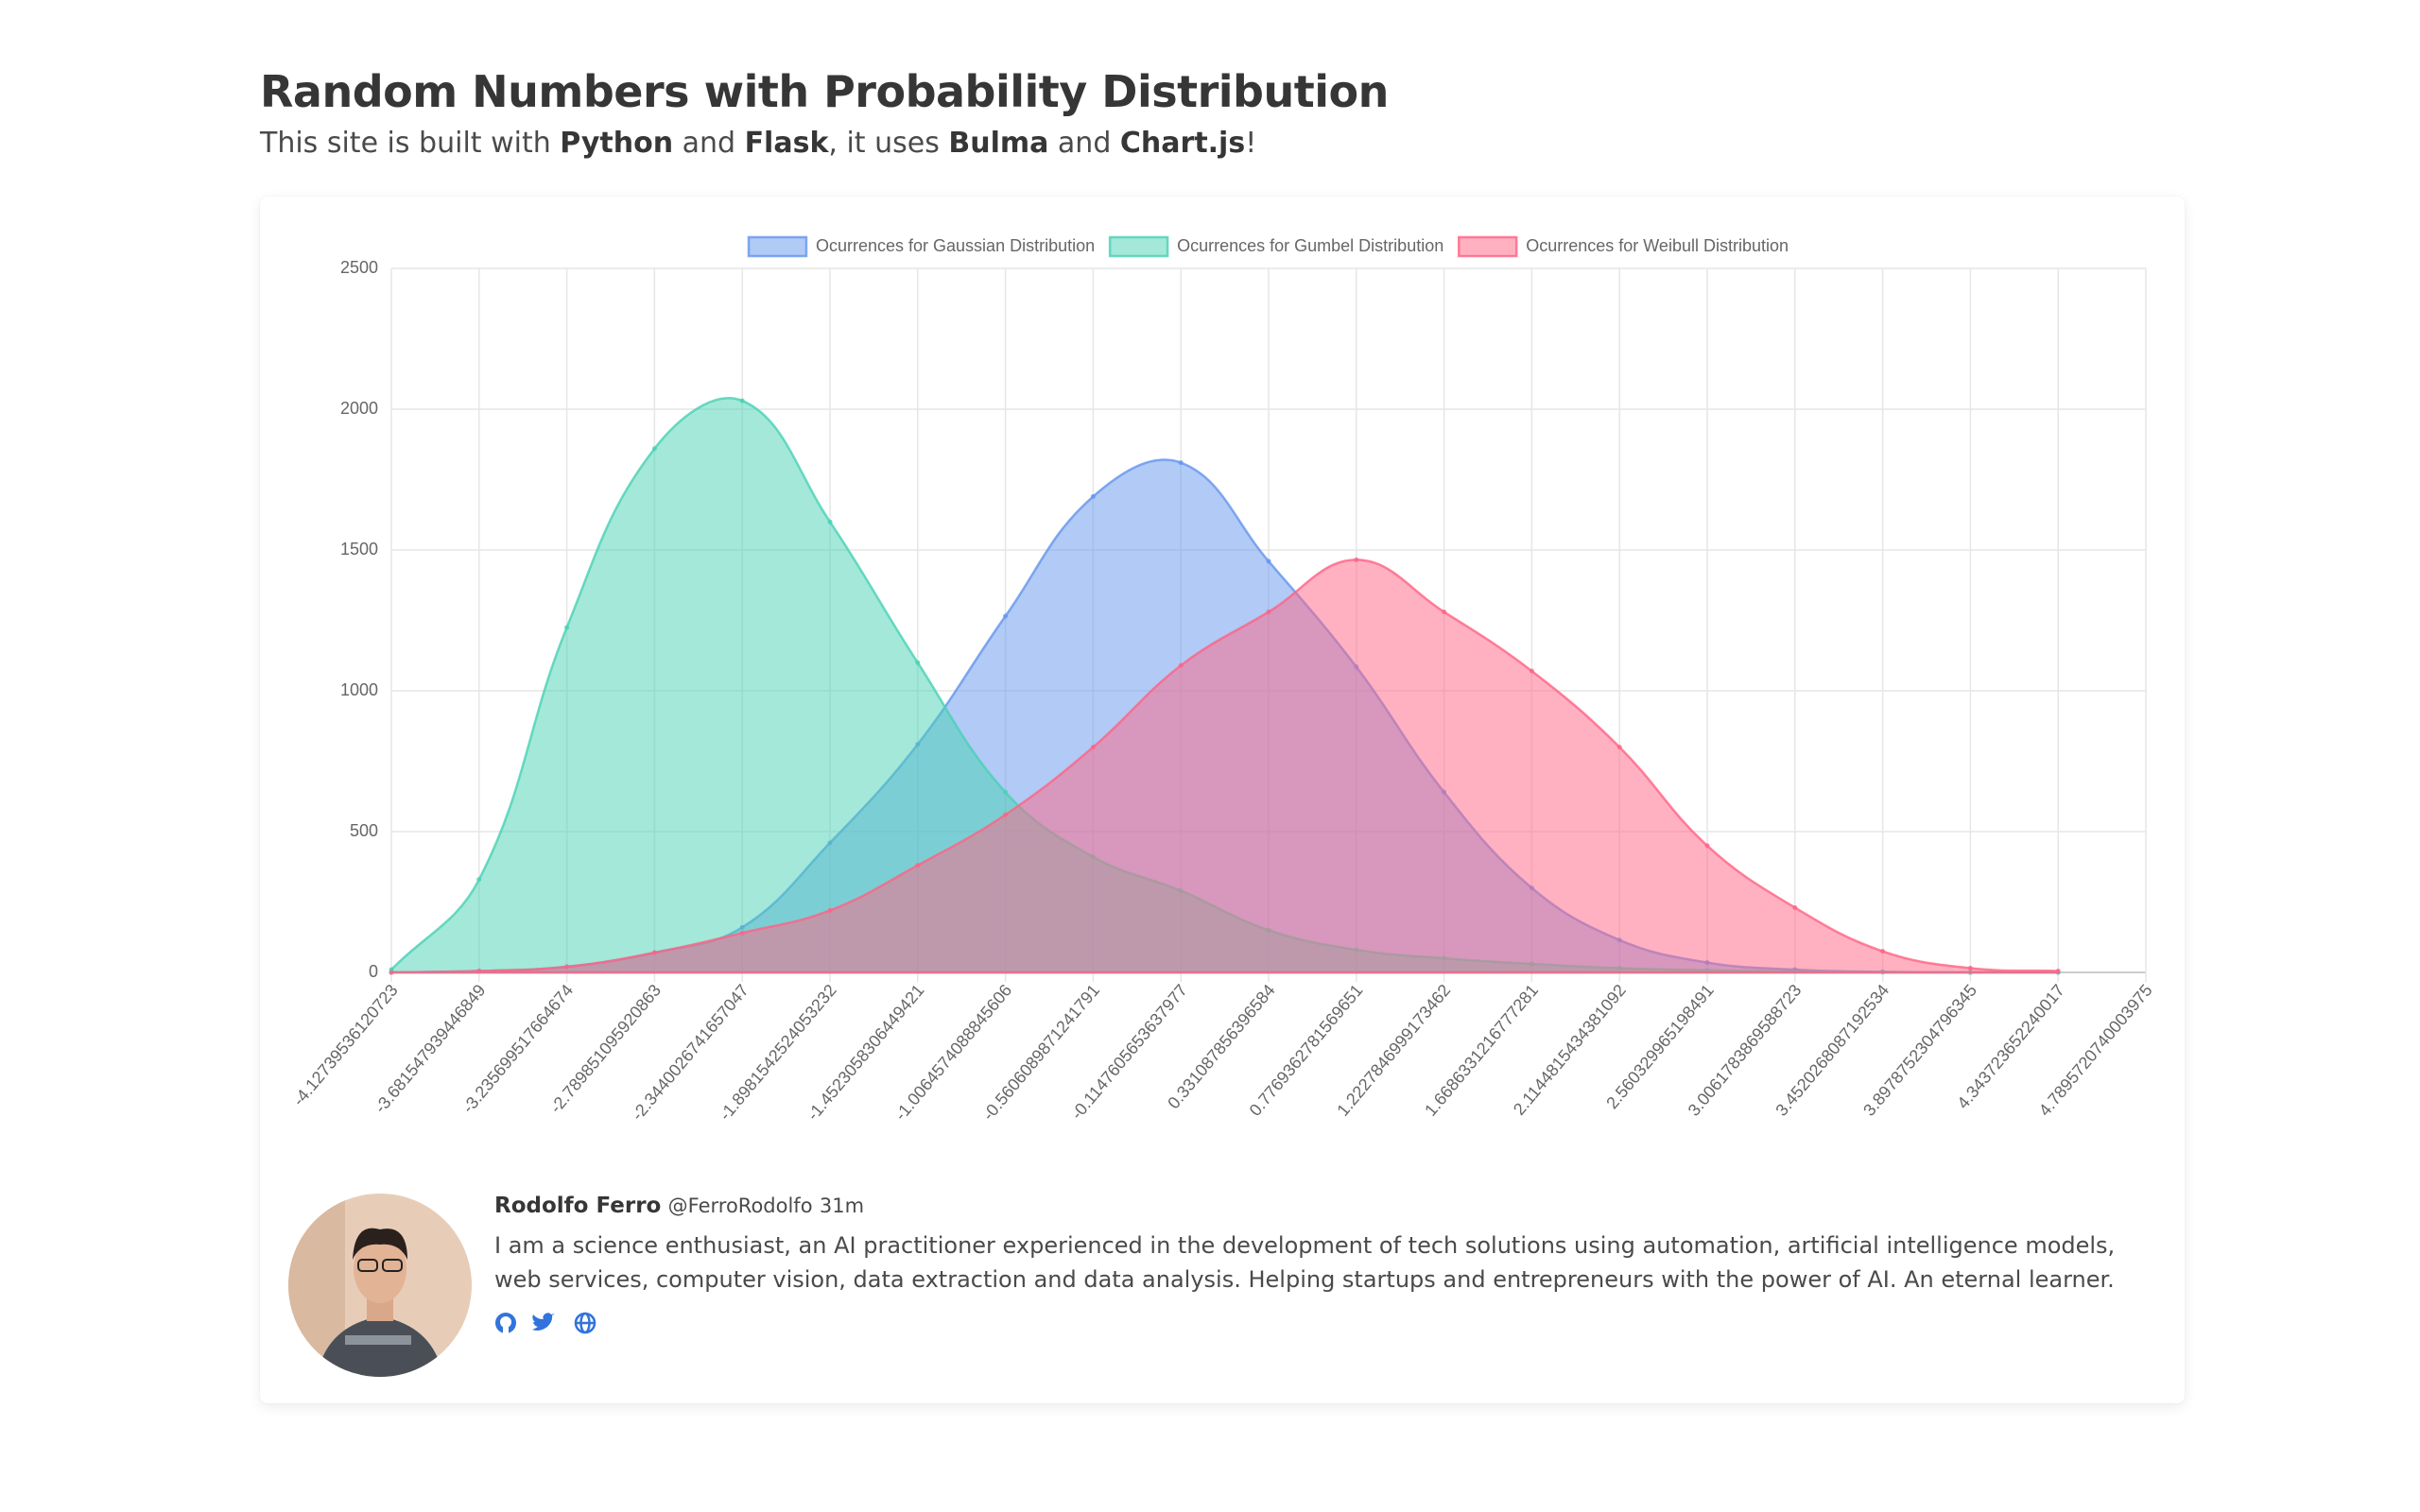 Image resolution: width=2420 pixels, height=1512 pixels. What do you see at coordinates (359, 267) in the screenshot?
I see `y-tick-label: 2500` at bounding box center [359, 267].